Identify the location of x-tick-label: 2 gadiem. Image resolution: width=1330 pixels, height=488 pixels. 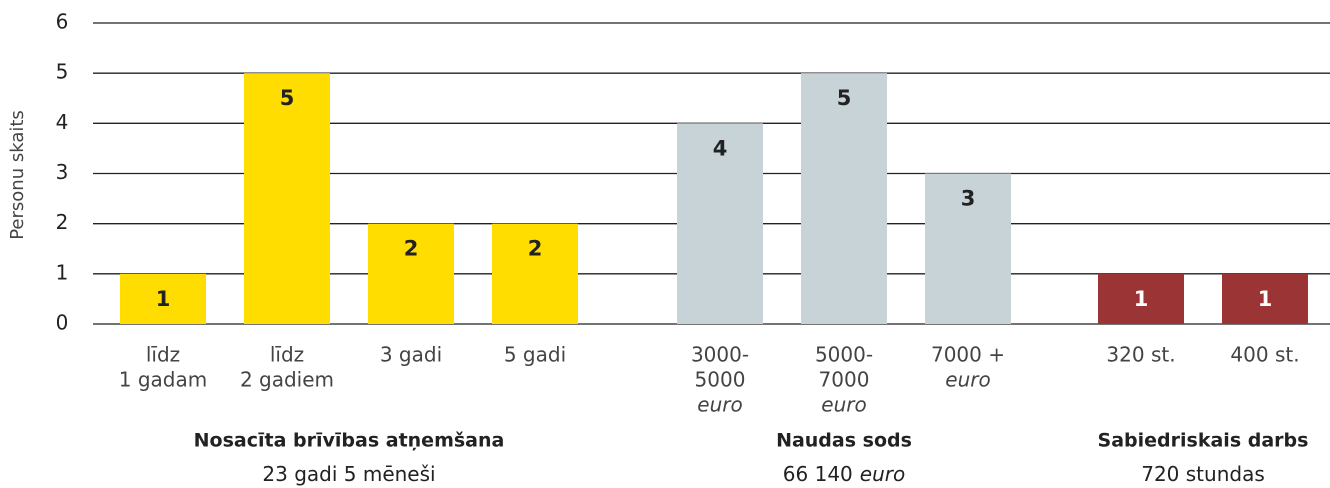
(287, 380).